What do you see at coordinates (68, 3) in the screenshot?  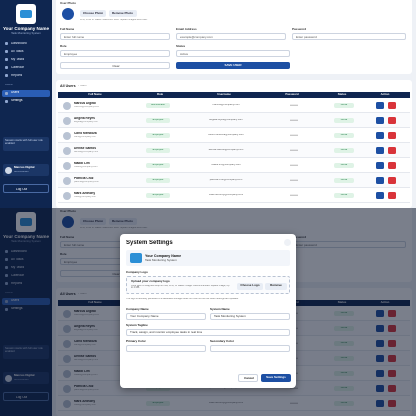 I see `photo-label: User Photo` at bounding box center [68, 3].